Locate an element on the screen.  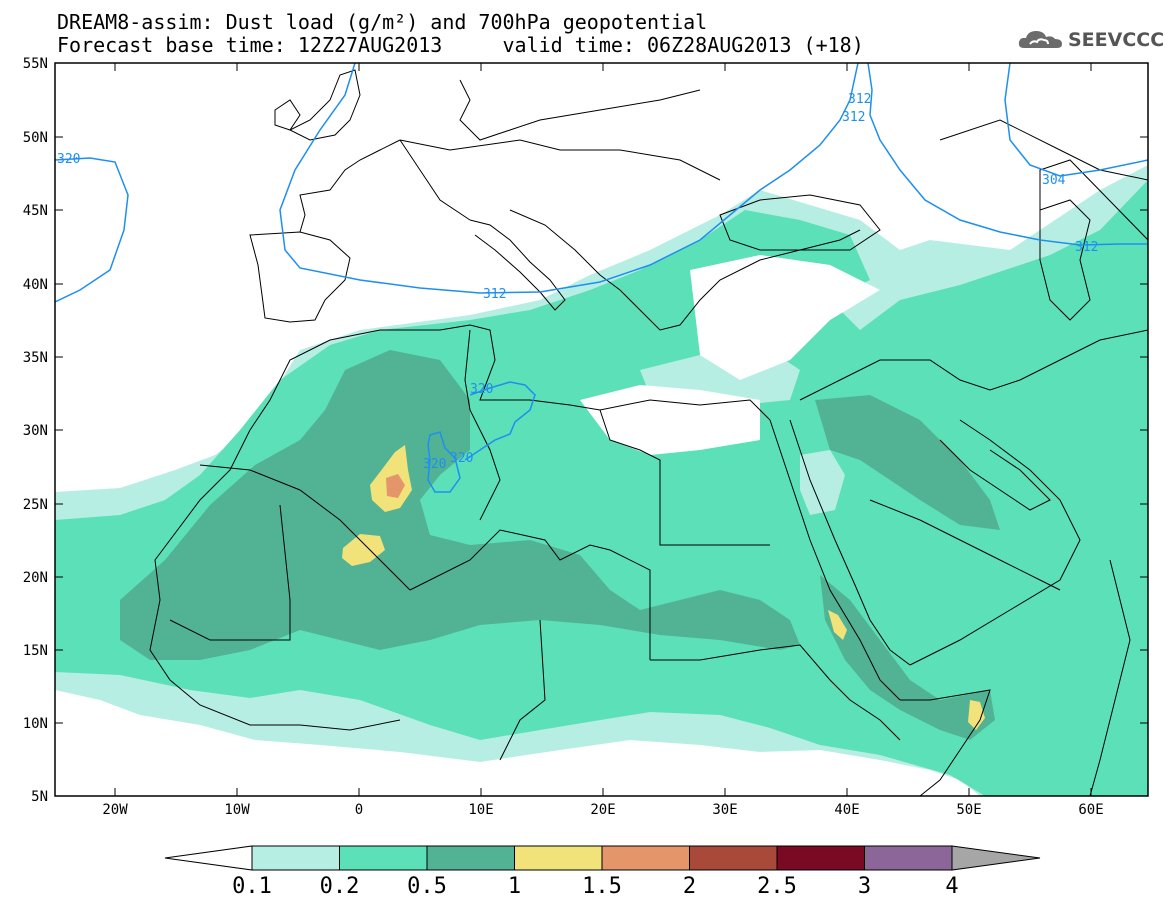
lat-label: 15N is located at coordinates (35, 651).